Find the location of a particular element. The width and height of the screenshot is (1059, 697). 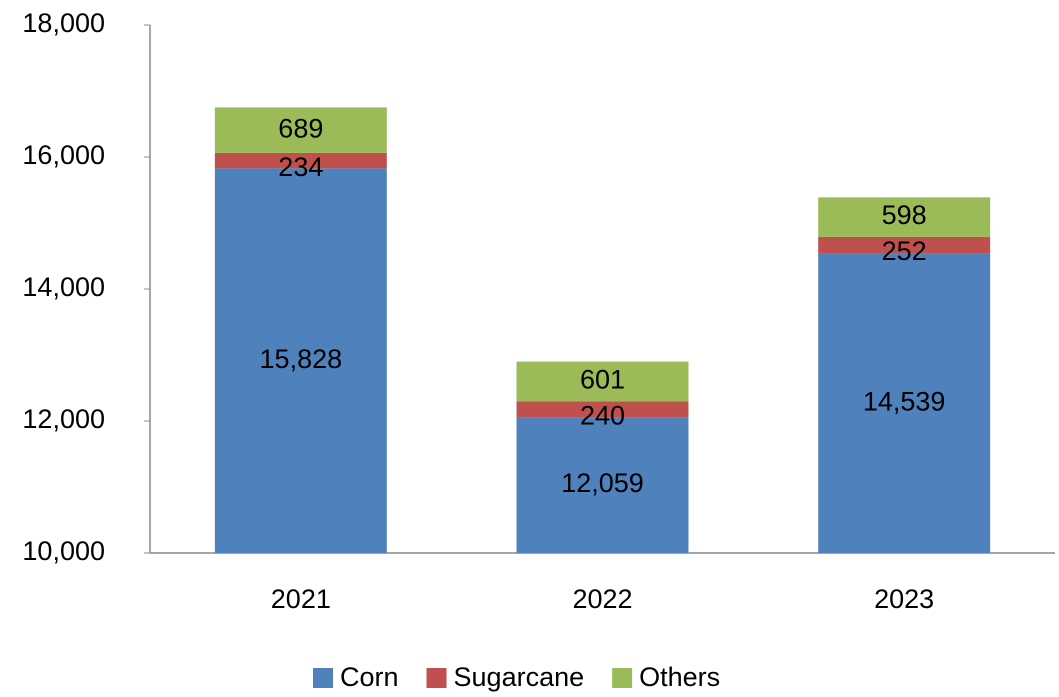

y-tick-label: 10,000 is located at coordinates (63, 551).